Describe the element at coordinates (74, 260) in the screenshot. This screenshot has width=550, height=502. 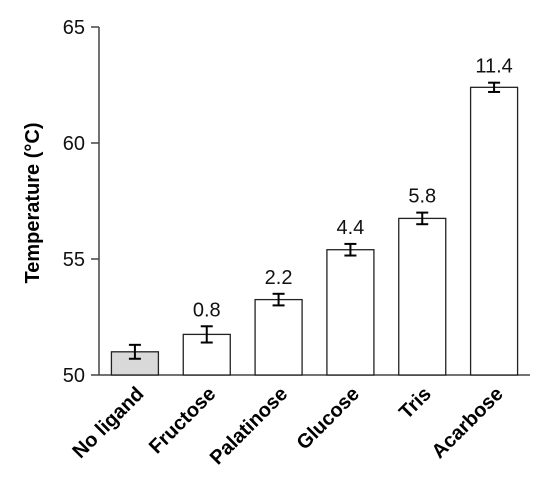
I see `y-tick-label-1: 55` at that location.